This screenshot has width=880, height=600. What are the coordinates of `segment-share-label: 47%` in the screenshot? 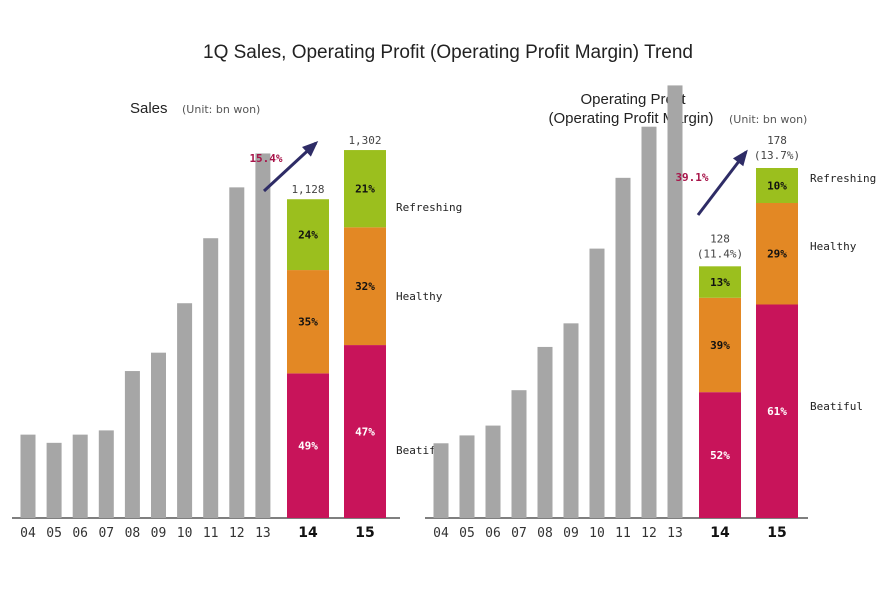 It's located at (365, 432).